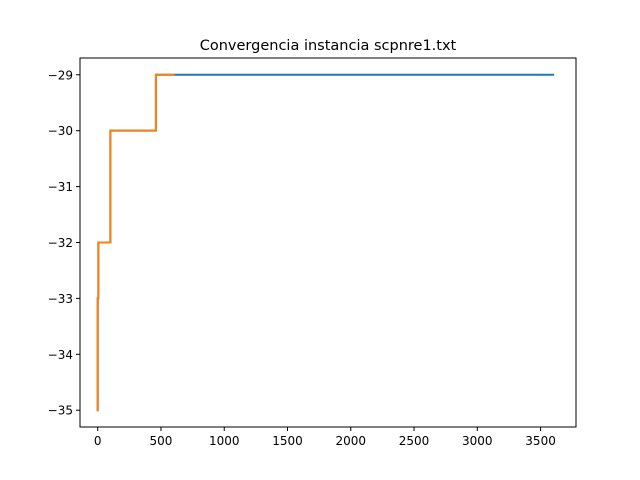 This screenshot has width=640, height=480. Describe the element at coordinates (60, 355) in the screenshot. I see `y-tick-label: −34` at that location.